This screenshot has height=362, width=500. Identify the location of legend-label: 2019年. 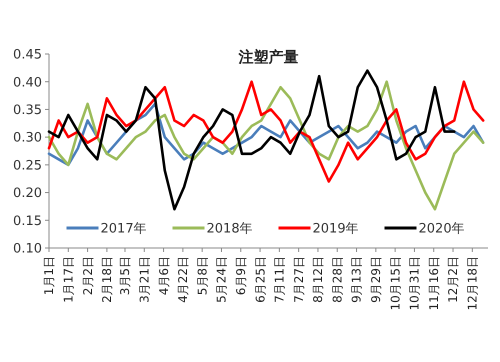
(335, 229).